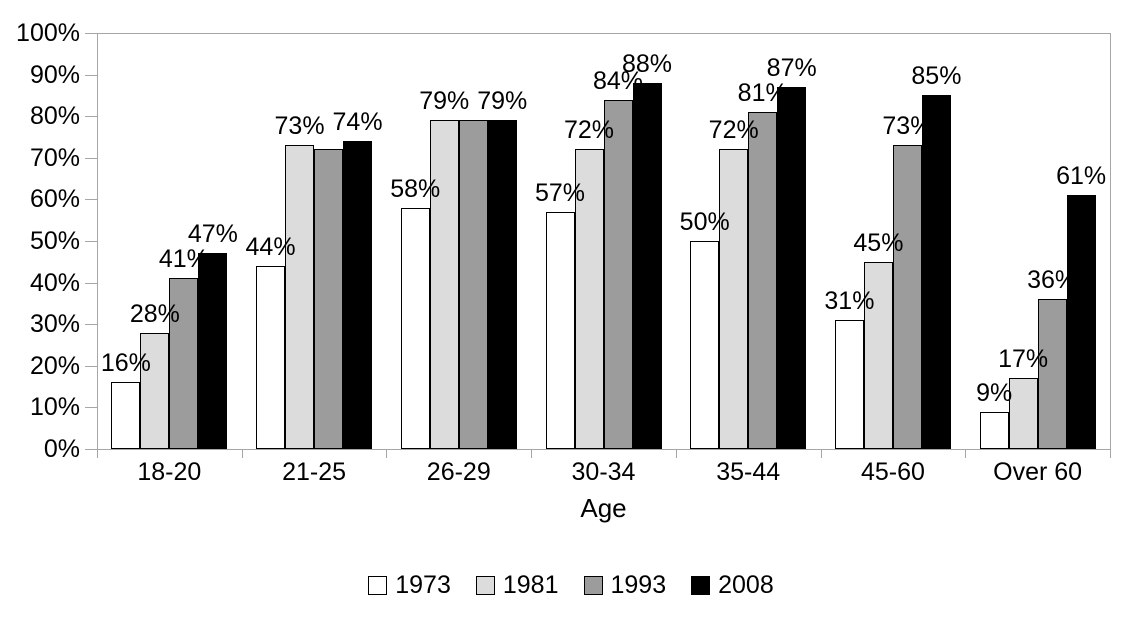  Describe the element at coordinates (54, 116) in the screenshot. I see `y-axis-tick-label: 80%` at that location.